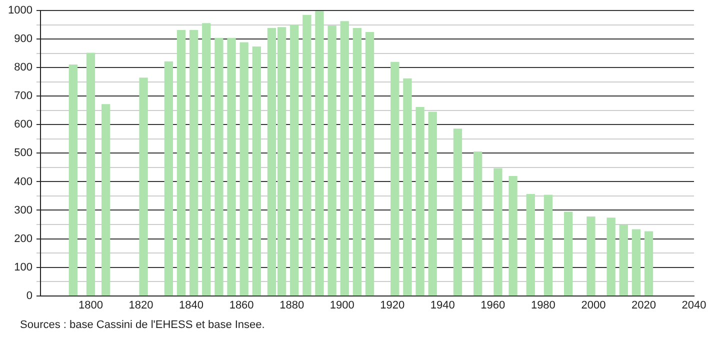 The image size is (710, 340). Describe the element at coordinates (23, 68) in the screenshot. I see `y-tick-label: 800` at that location.